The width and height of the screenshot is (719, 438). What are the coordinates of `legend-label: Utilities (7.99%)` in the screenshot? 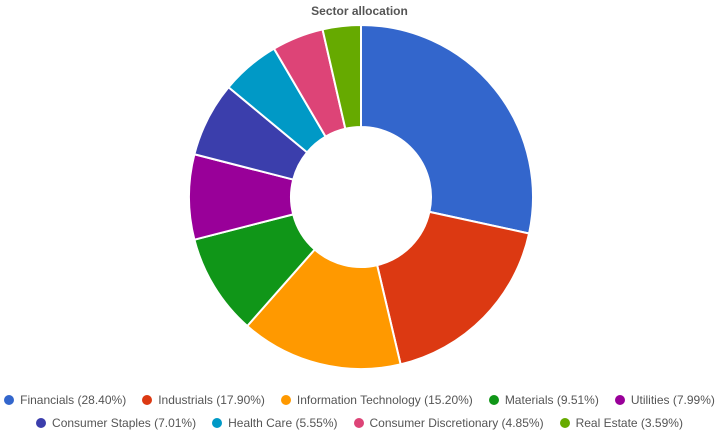 It's located at (672, 400).